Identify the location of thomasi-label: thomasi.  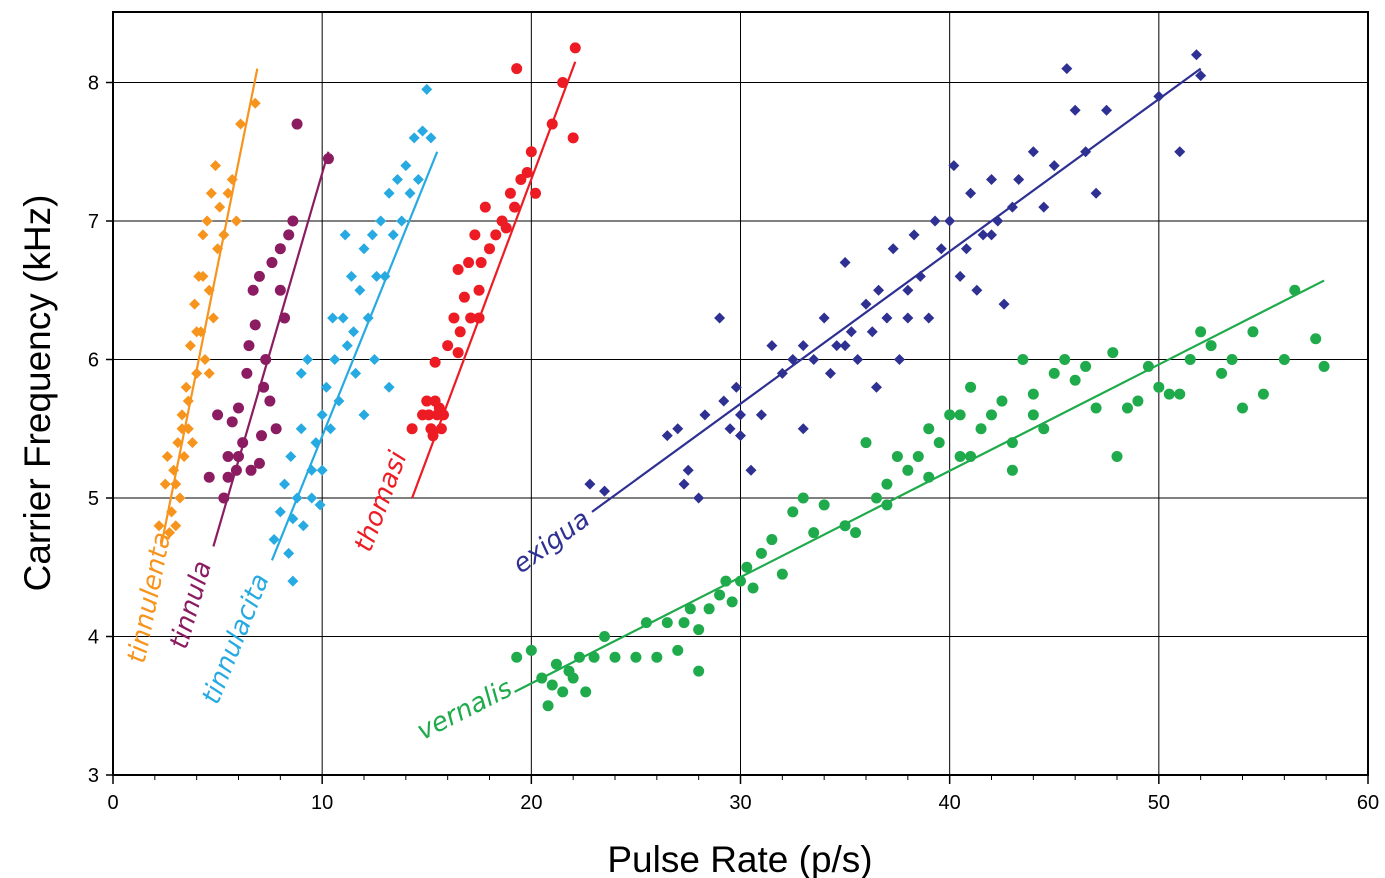
(381, 501).